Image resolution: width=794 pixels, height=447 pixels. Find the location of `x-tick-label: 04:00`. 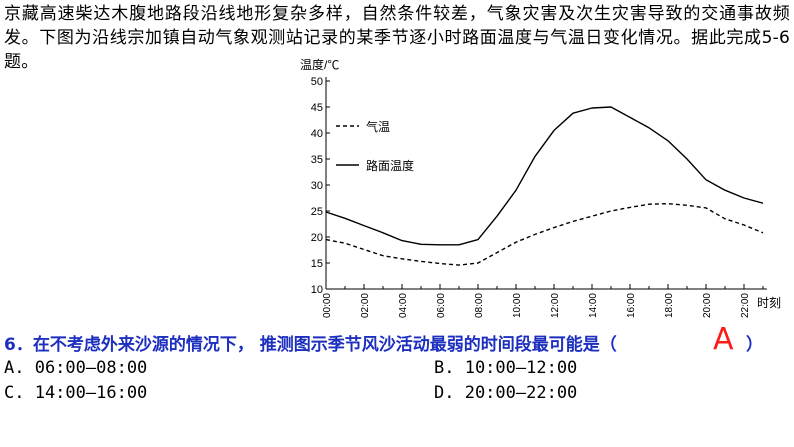

x-tick-label: 04:00 is located at coordinates (403, 305).